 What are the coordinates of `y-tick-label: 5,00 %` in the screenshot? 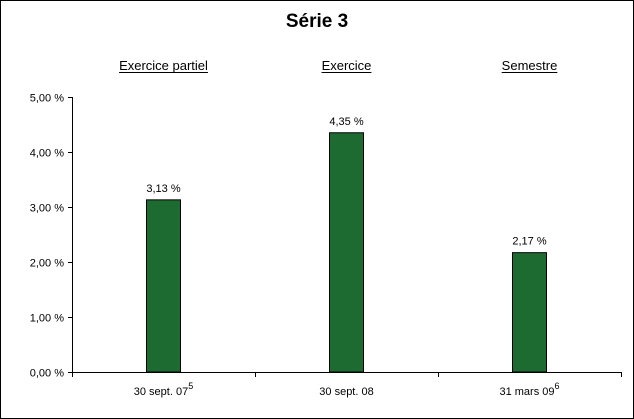 It's located at (47, 99).